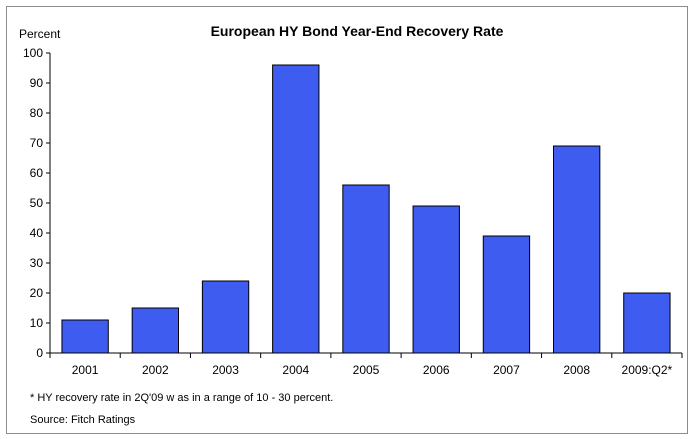  I want to click on bar-2008, so click(576, 249).